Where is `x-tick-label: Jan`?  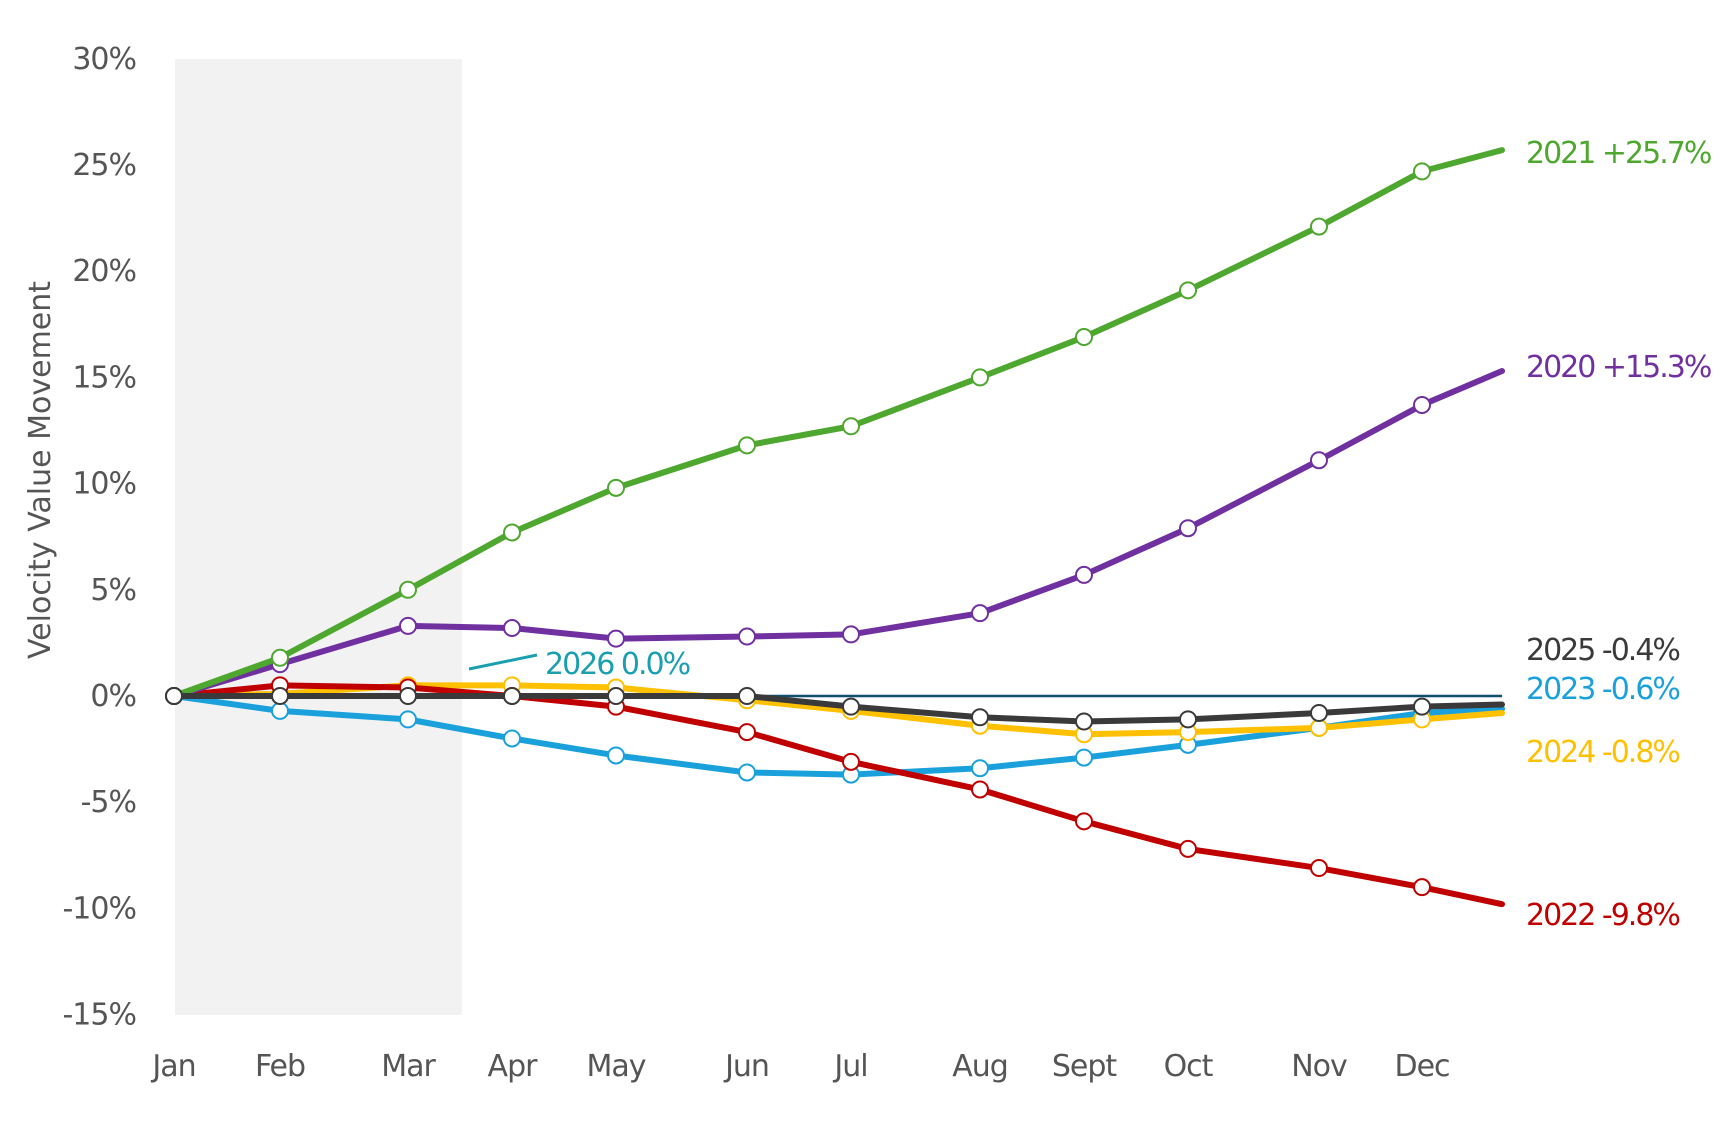 x-tick-label: Jan is located at coordinates (172, 1066).